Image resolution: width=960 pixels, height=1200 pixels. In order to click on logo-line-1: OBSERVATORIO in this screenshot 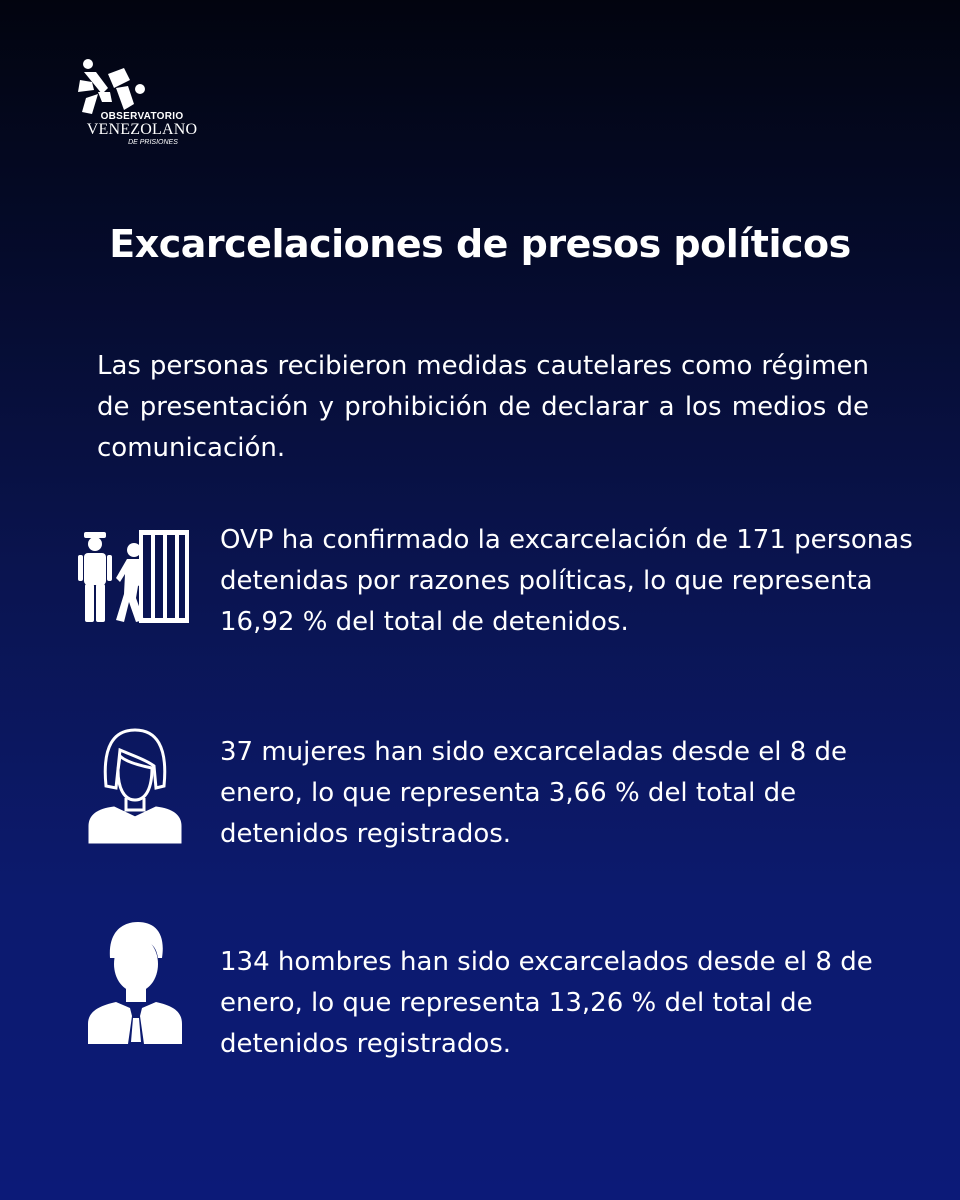, I will do `click(142, 116)`.